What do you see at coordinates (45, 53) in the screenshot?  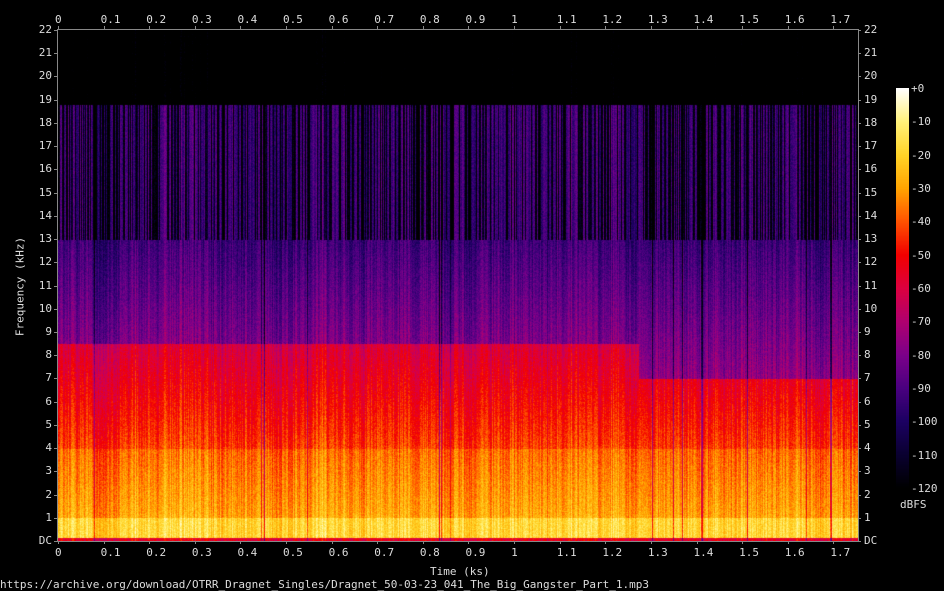 I see `y-tick-label: 21` at bounding box center [45, 53].